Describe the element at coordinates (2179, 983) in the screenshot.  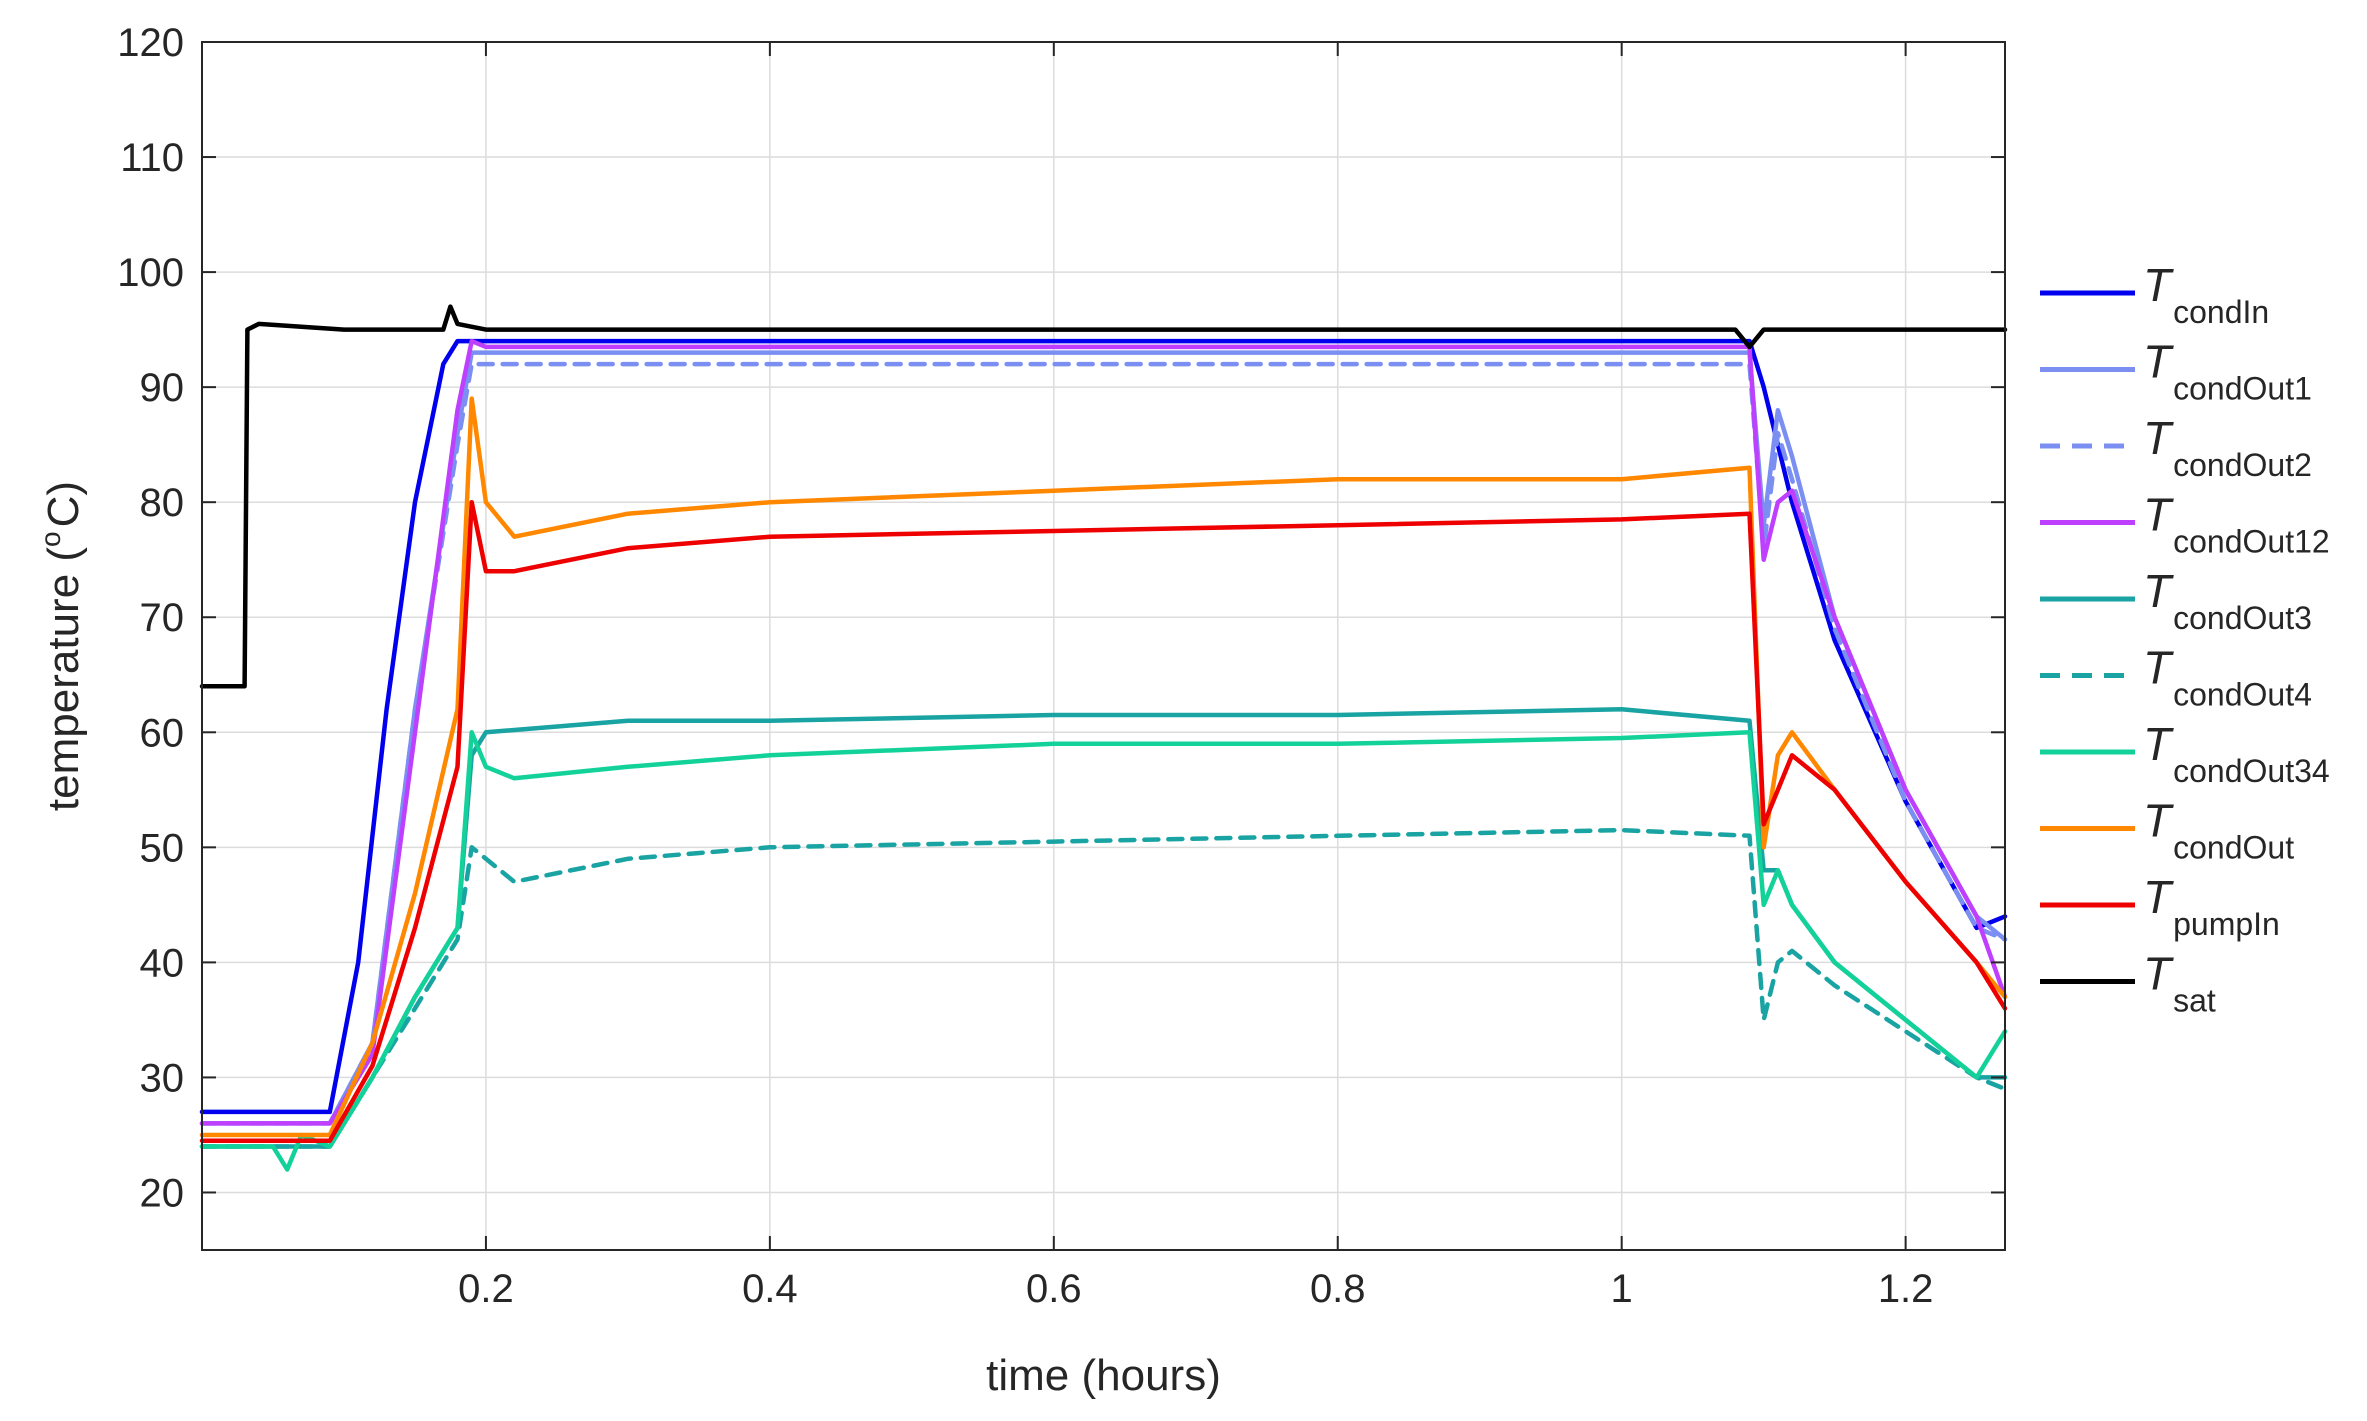
I see `legend-label: Tsat` at that location.